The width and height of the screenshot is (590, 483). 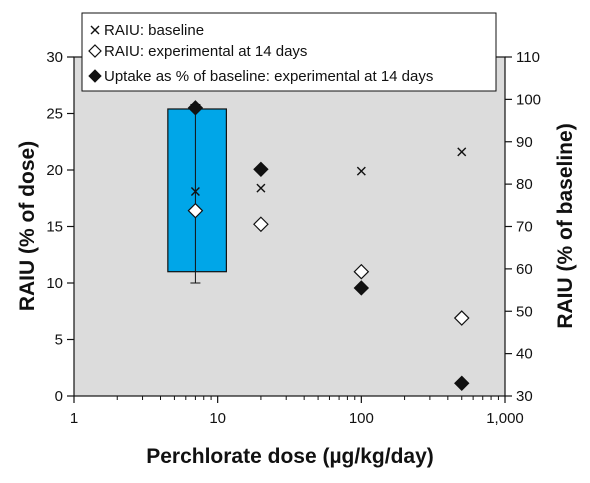 I want to click on x-axis-title: Perchlorate dose (µg/kg/day), so click(x=290, y=456).